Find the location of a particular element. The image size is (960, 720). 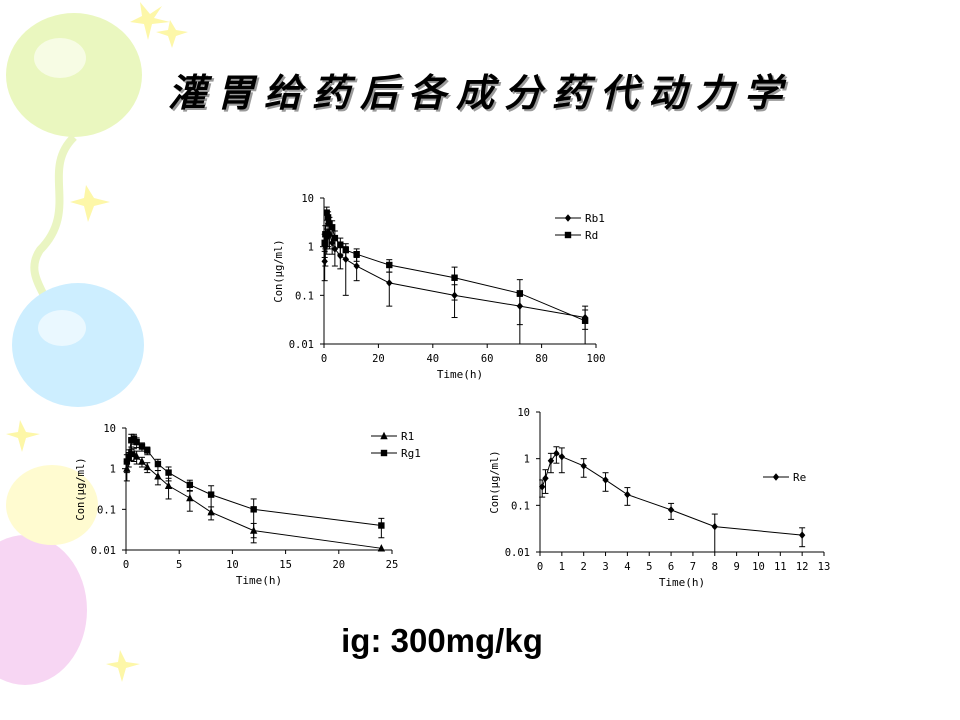

x-tick-label: 4 is located at coordinates (627, 567).